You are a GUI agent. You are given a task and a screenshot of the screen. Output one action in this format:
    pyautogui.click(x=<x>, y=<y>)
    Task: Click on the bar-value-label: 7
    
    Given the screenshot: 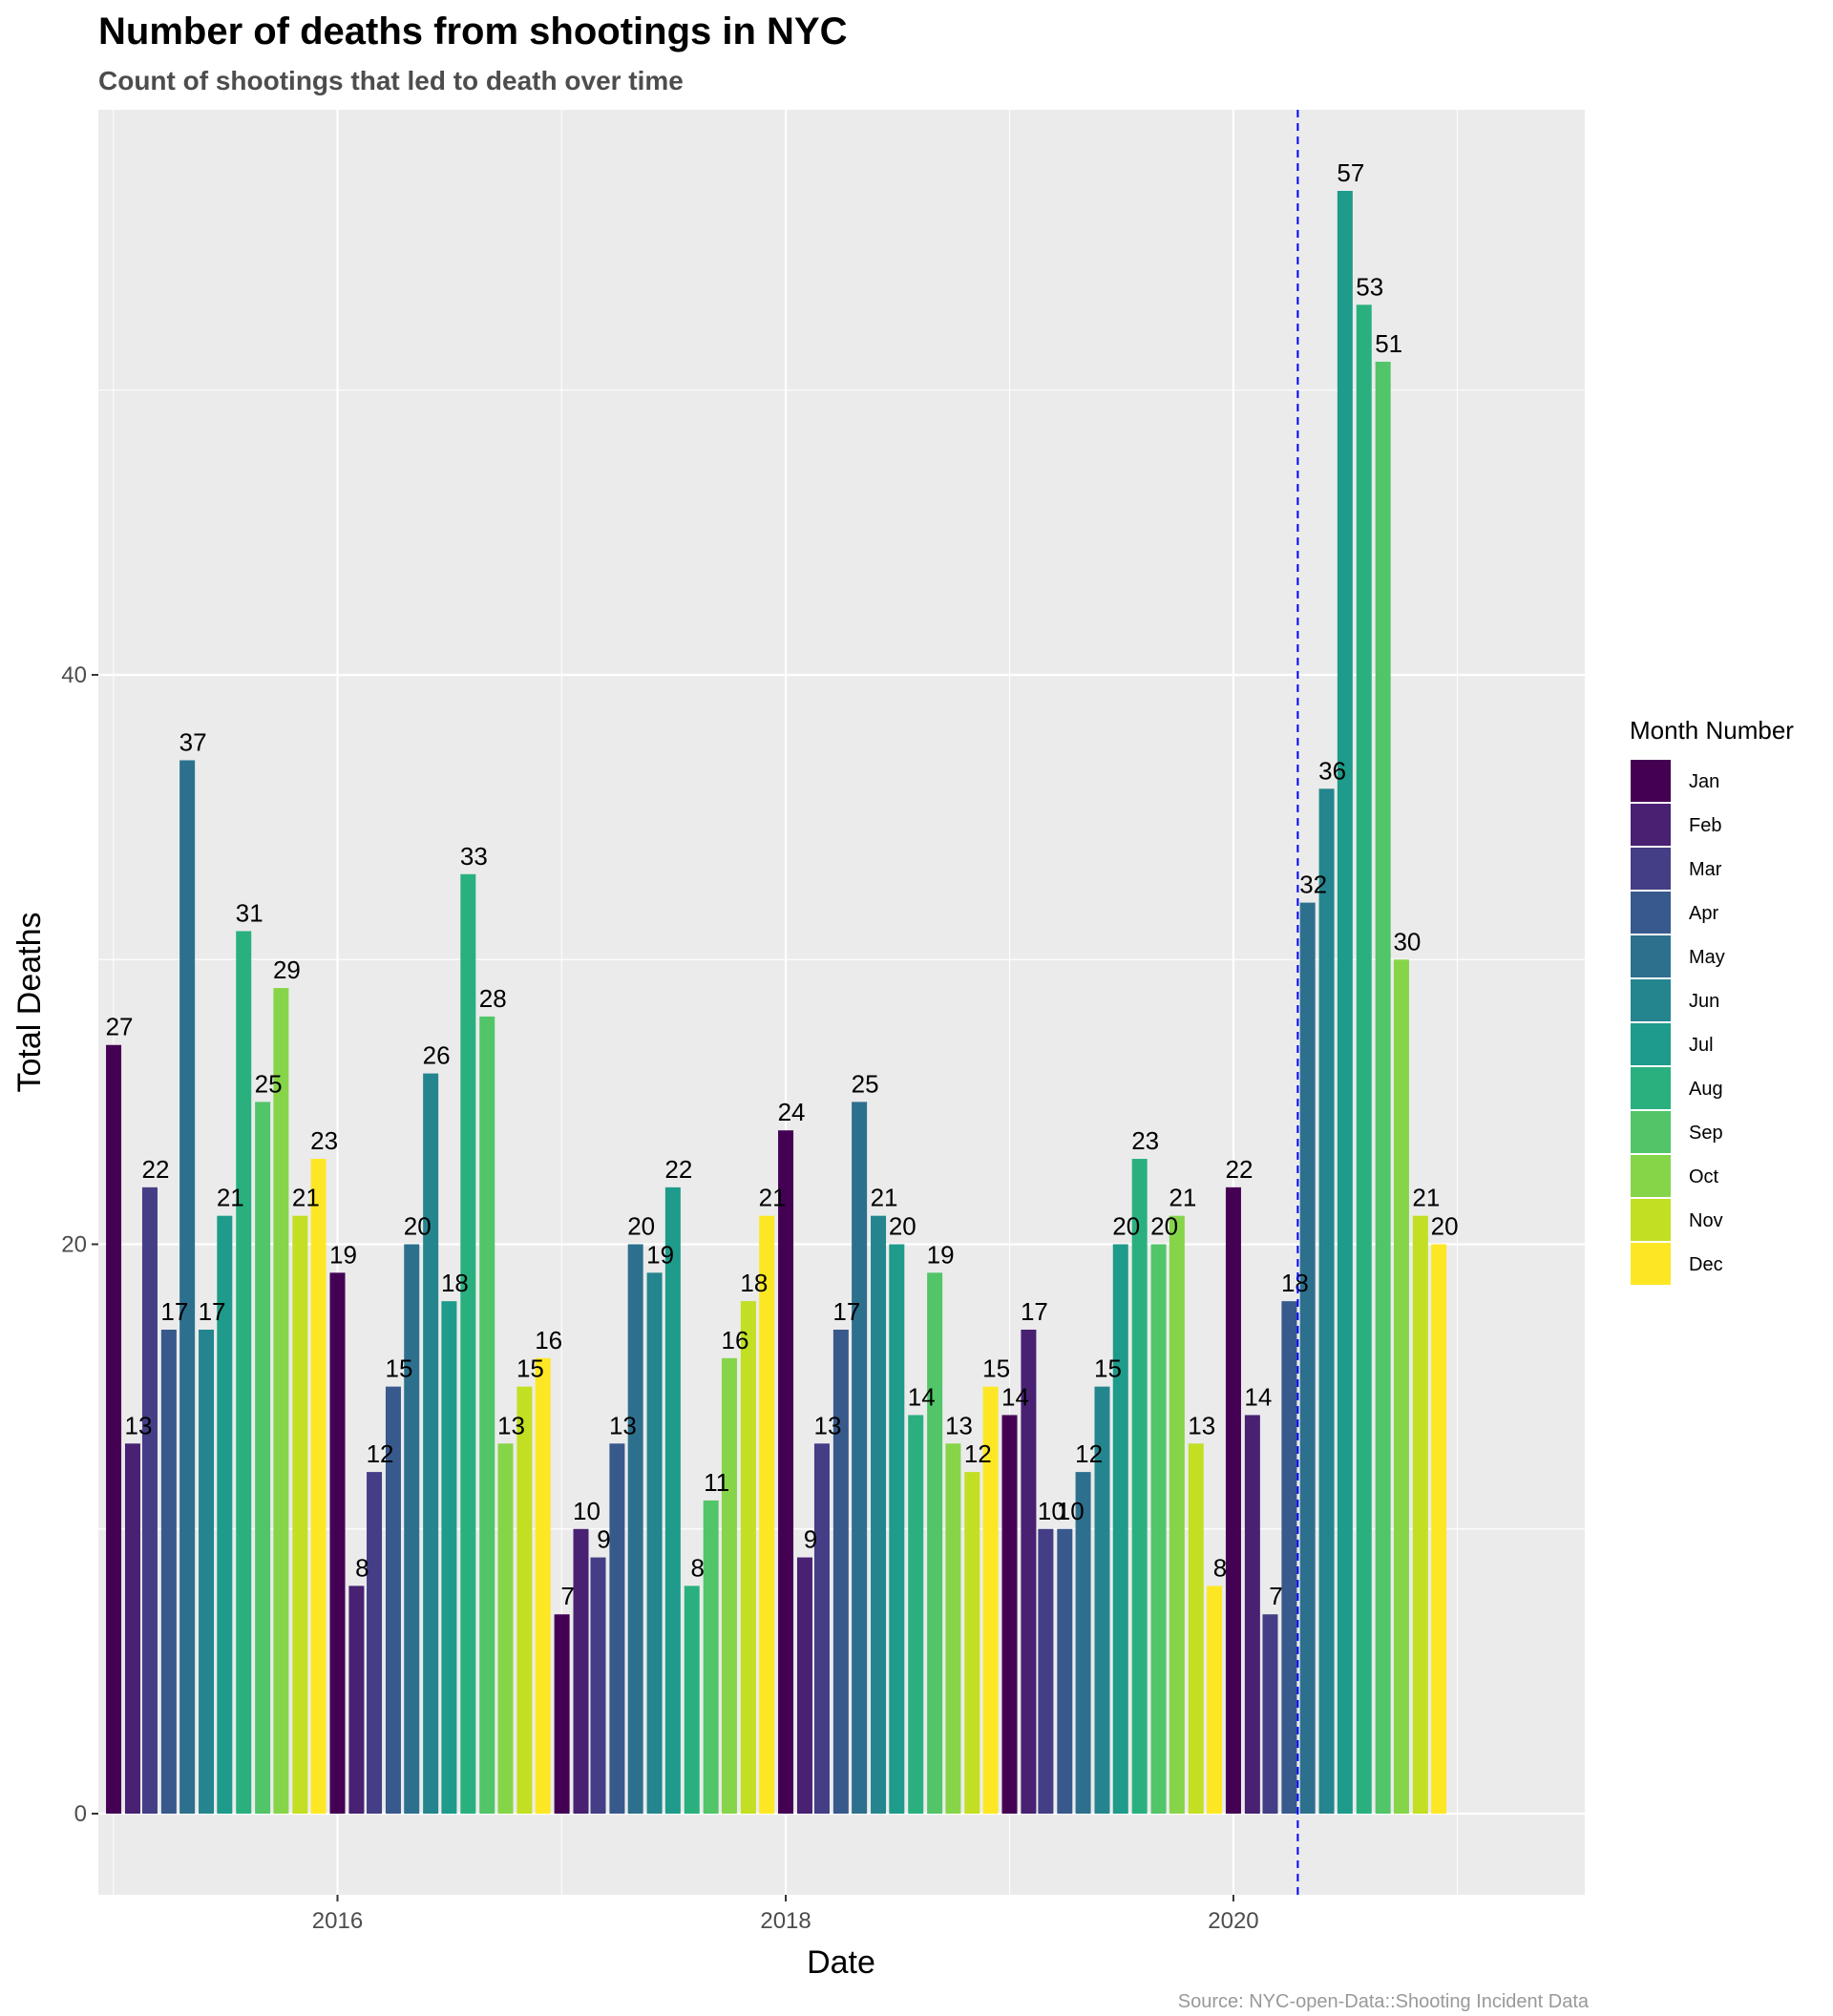 What is the action you would take?
    pyautogui.click(x=1276, y=1596)
    